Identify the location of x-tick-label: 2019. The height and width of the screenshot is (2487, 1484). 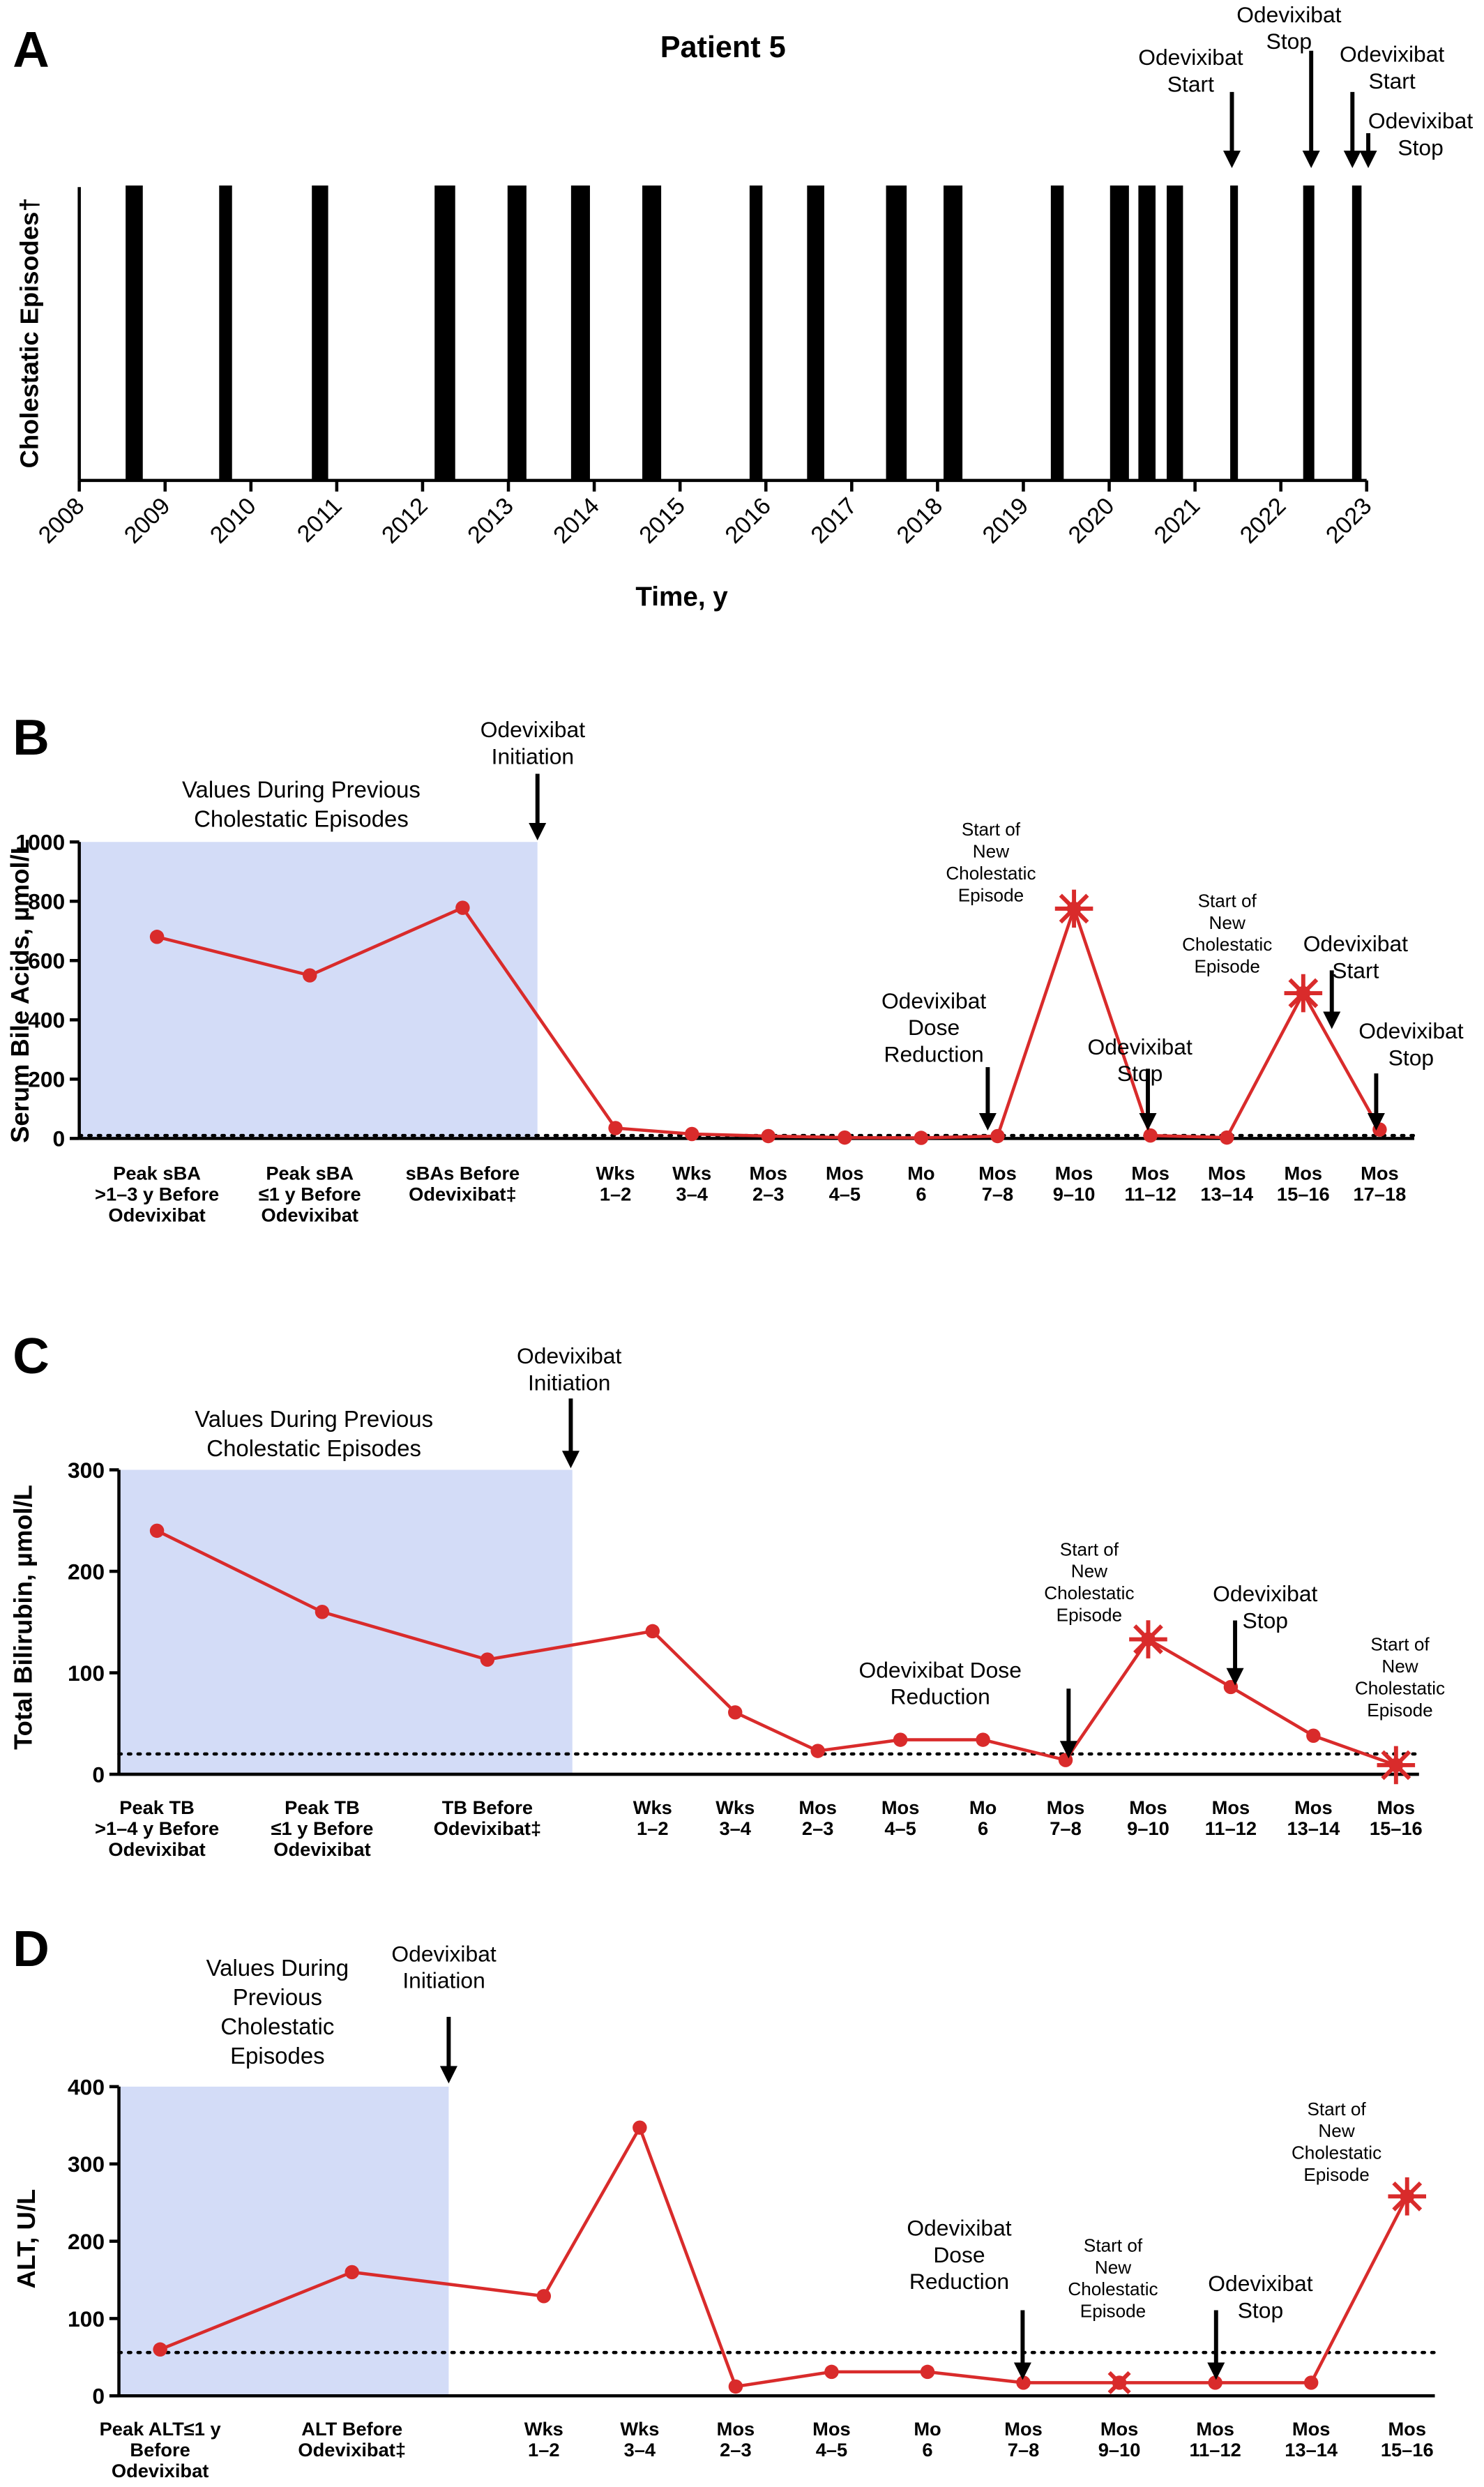
(1006, 520).